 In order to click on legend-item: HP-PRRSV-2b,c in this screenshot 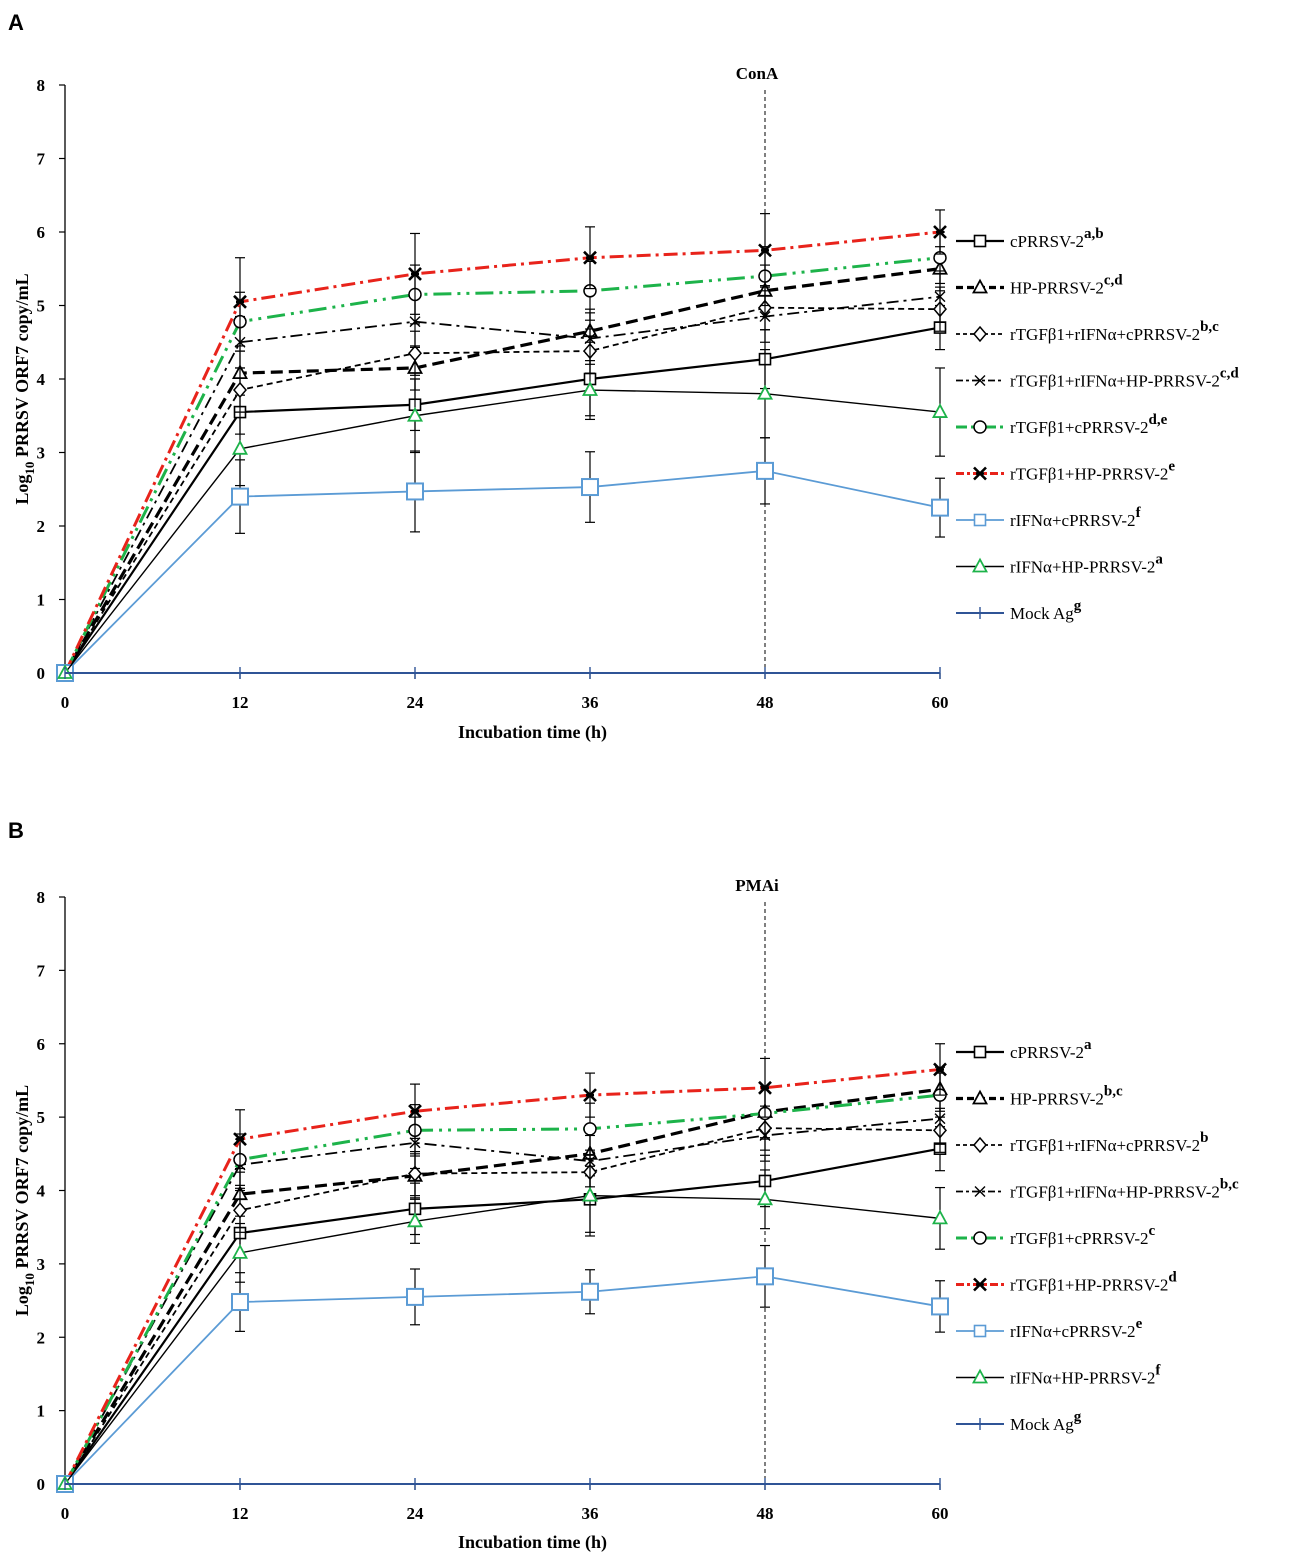, I will do `click(1039, 1096)`.